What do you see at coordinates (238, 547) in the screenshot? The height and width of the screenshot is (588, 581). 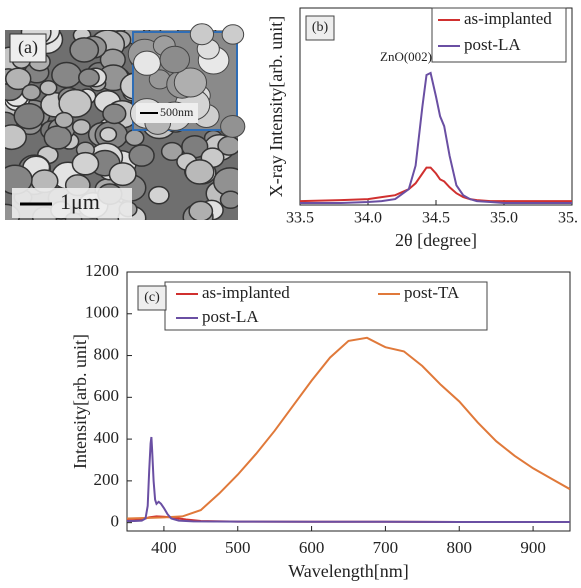 I see `x-tick-label: 500` at bounding box center [238, 547].